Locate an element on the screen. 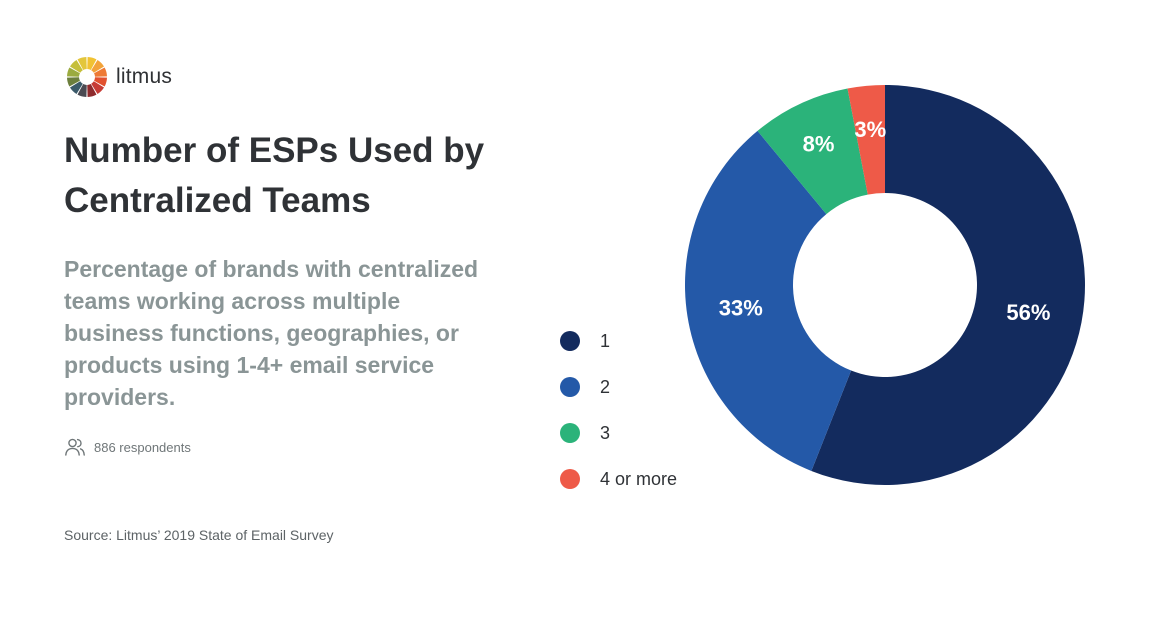 Image resolution: width=1150 pixels, height=621 pixels. respondents-label: 886 respondents is located at coordinates (142, 447).